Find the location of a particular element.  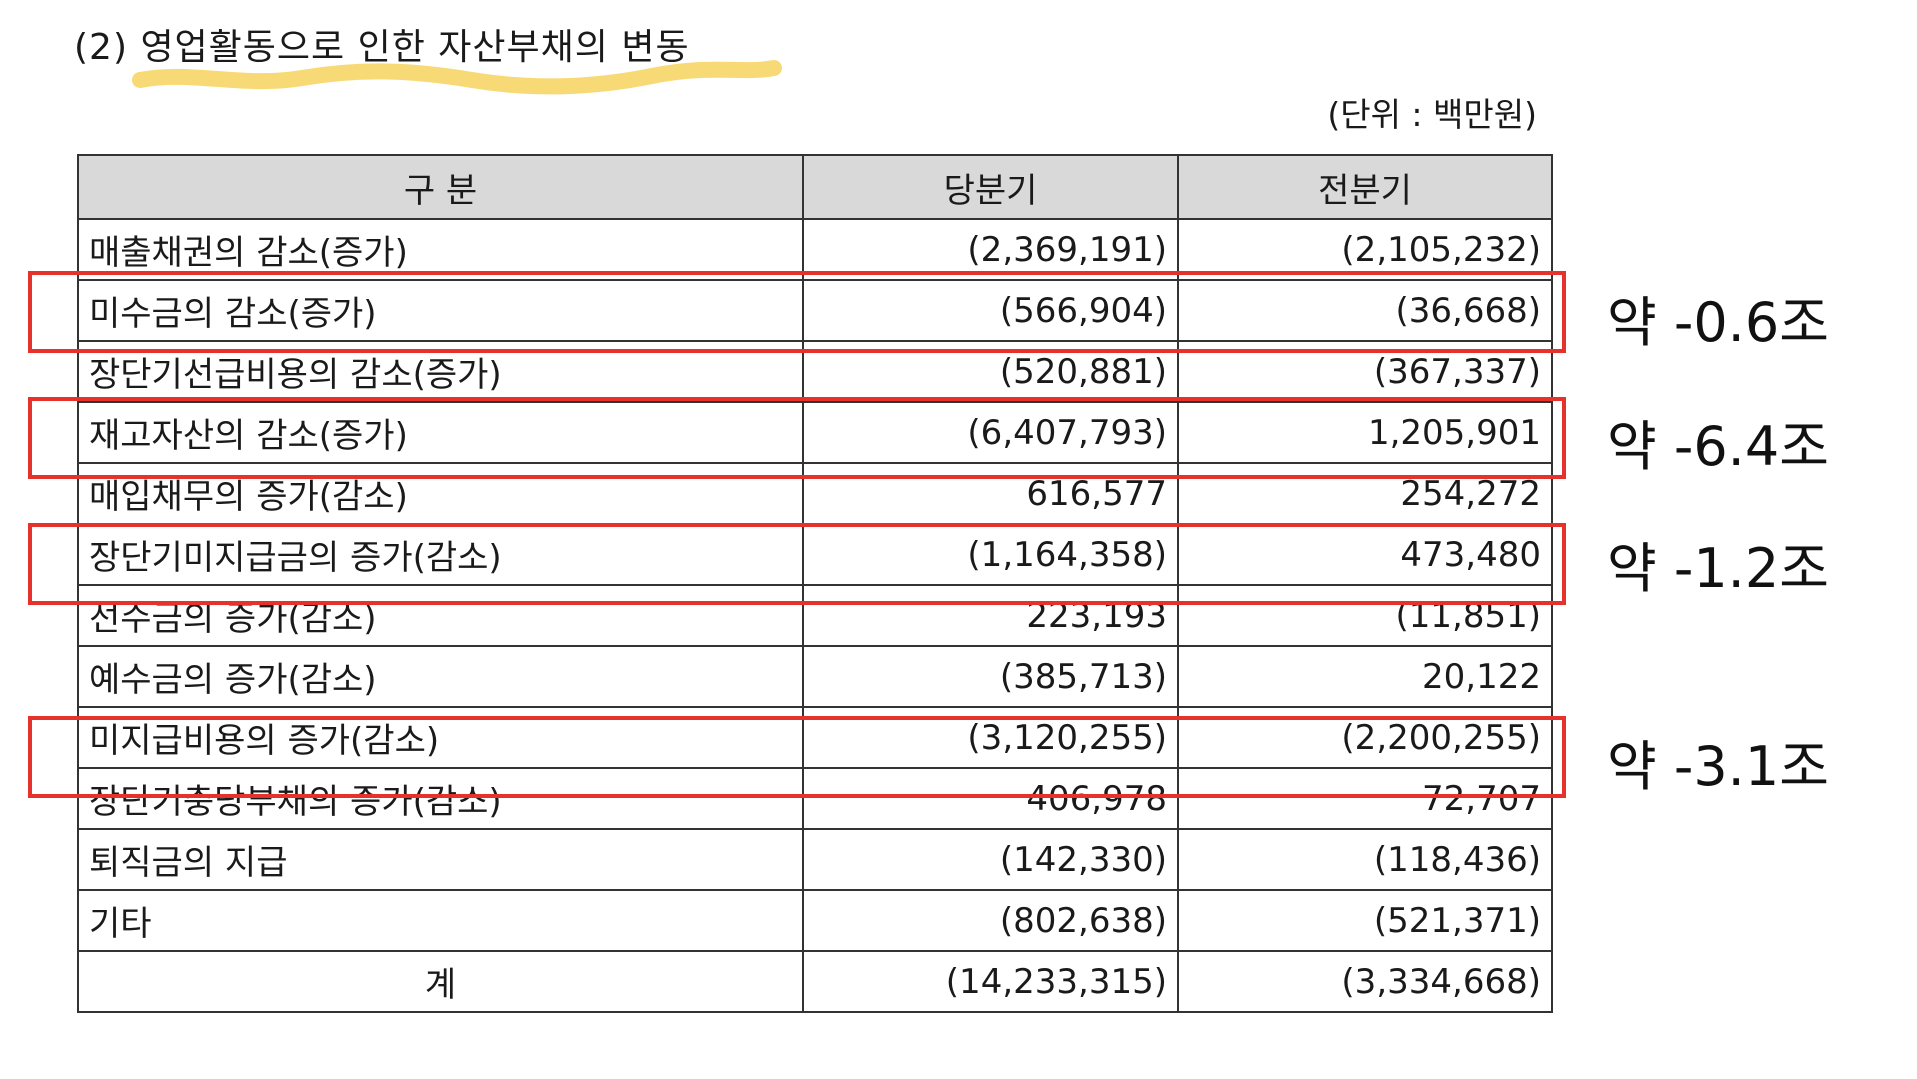

total-row: 계 (14,233,315) (3,334,668) is located at coordinates (815, 981).